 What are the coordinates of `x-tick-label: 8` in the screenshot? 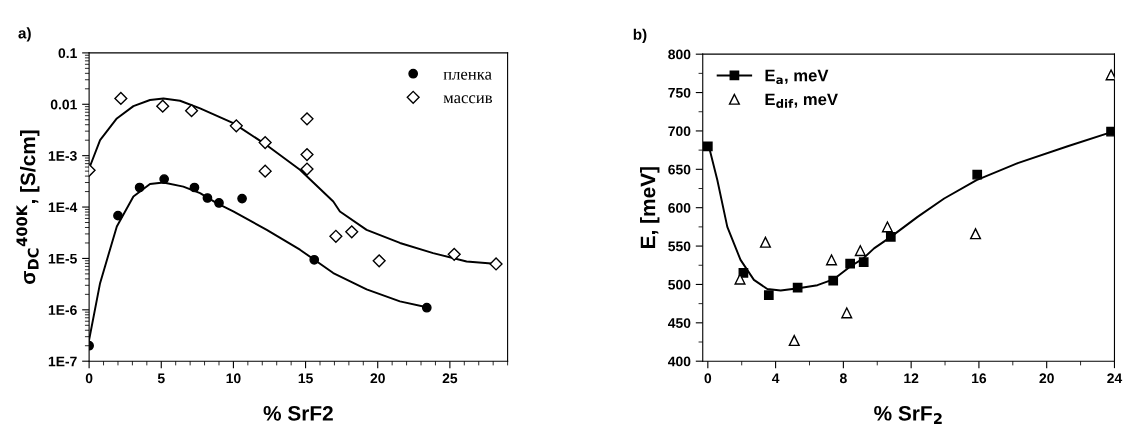 It's located at (843, 378).